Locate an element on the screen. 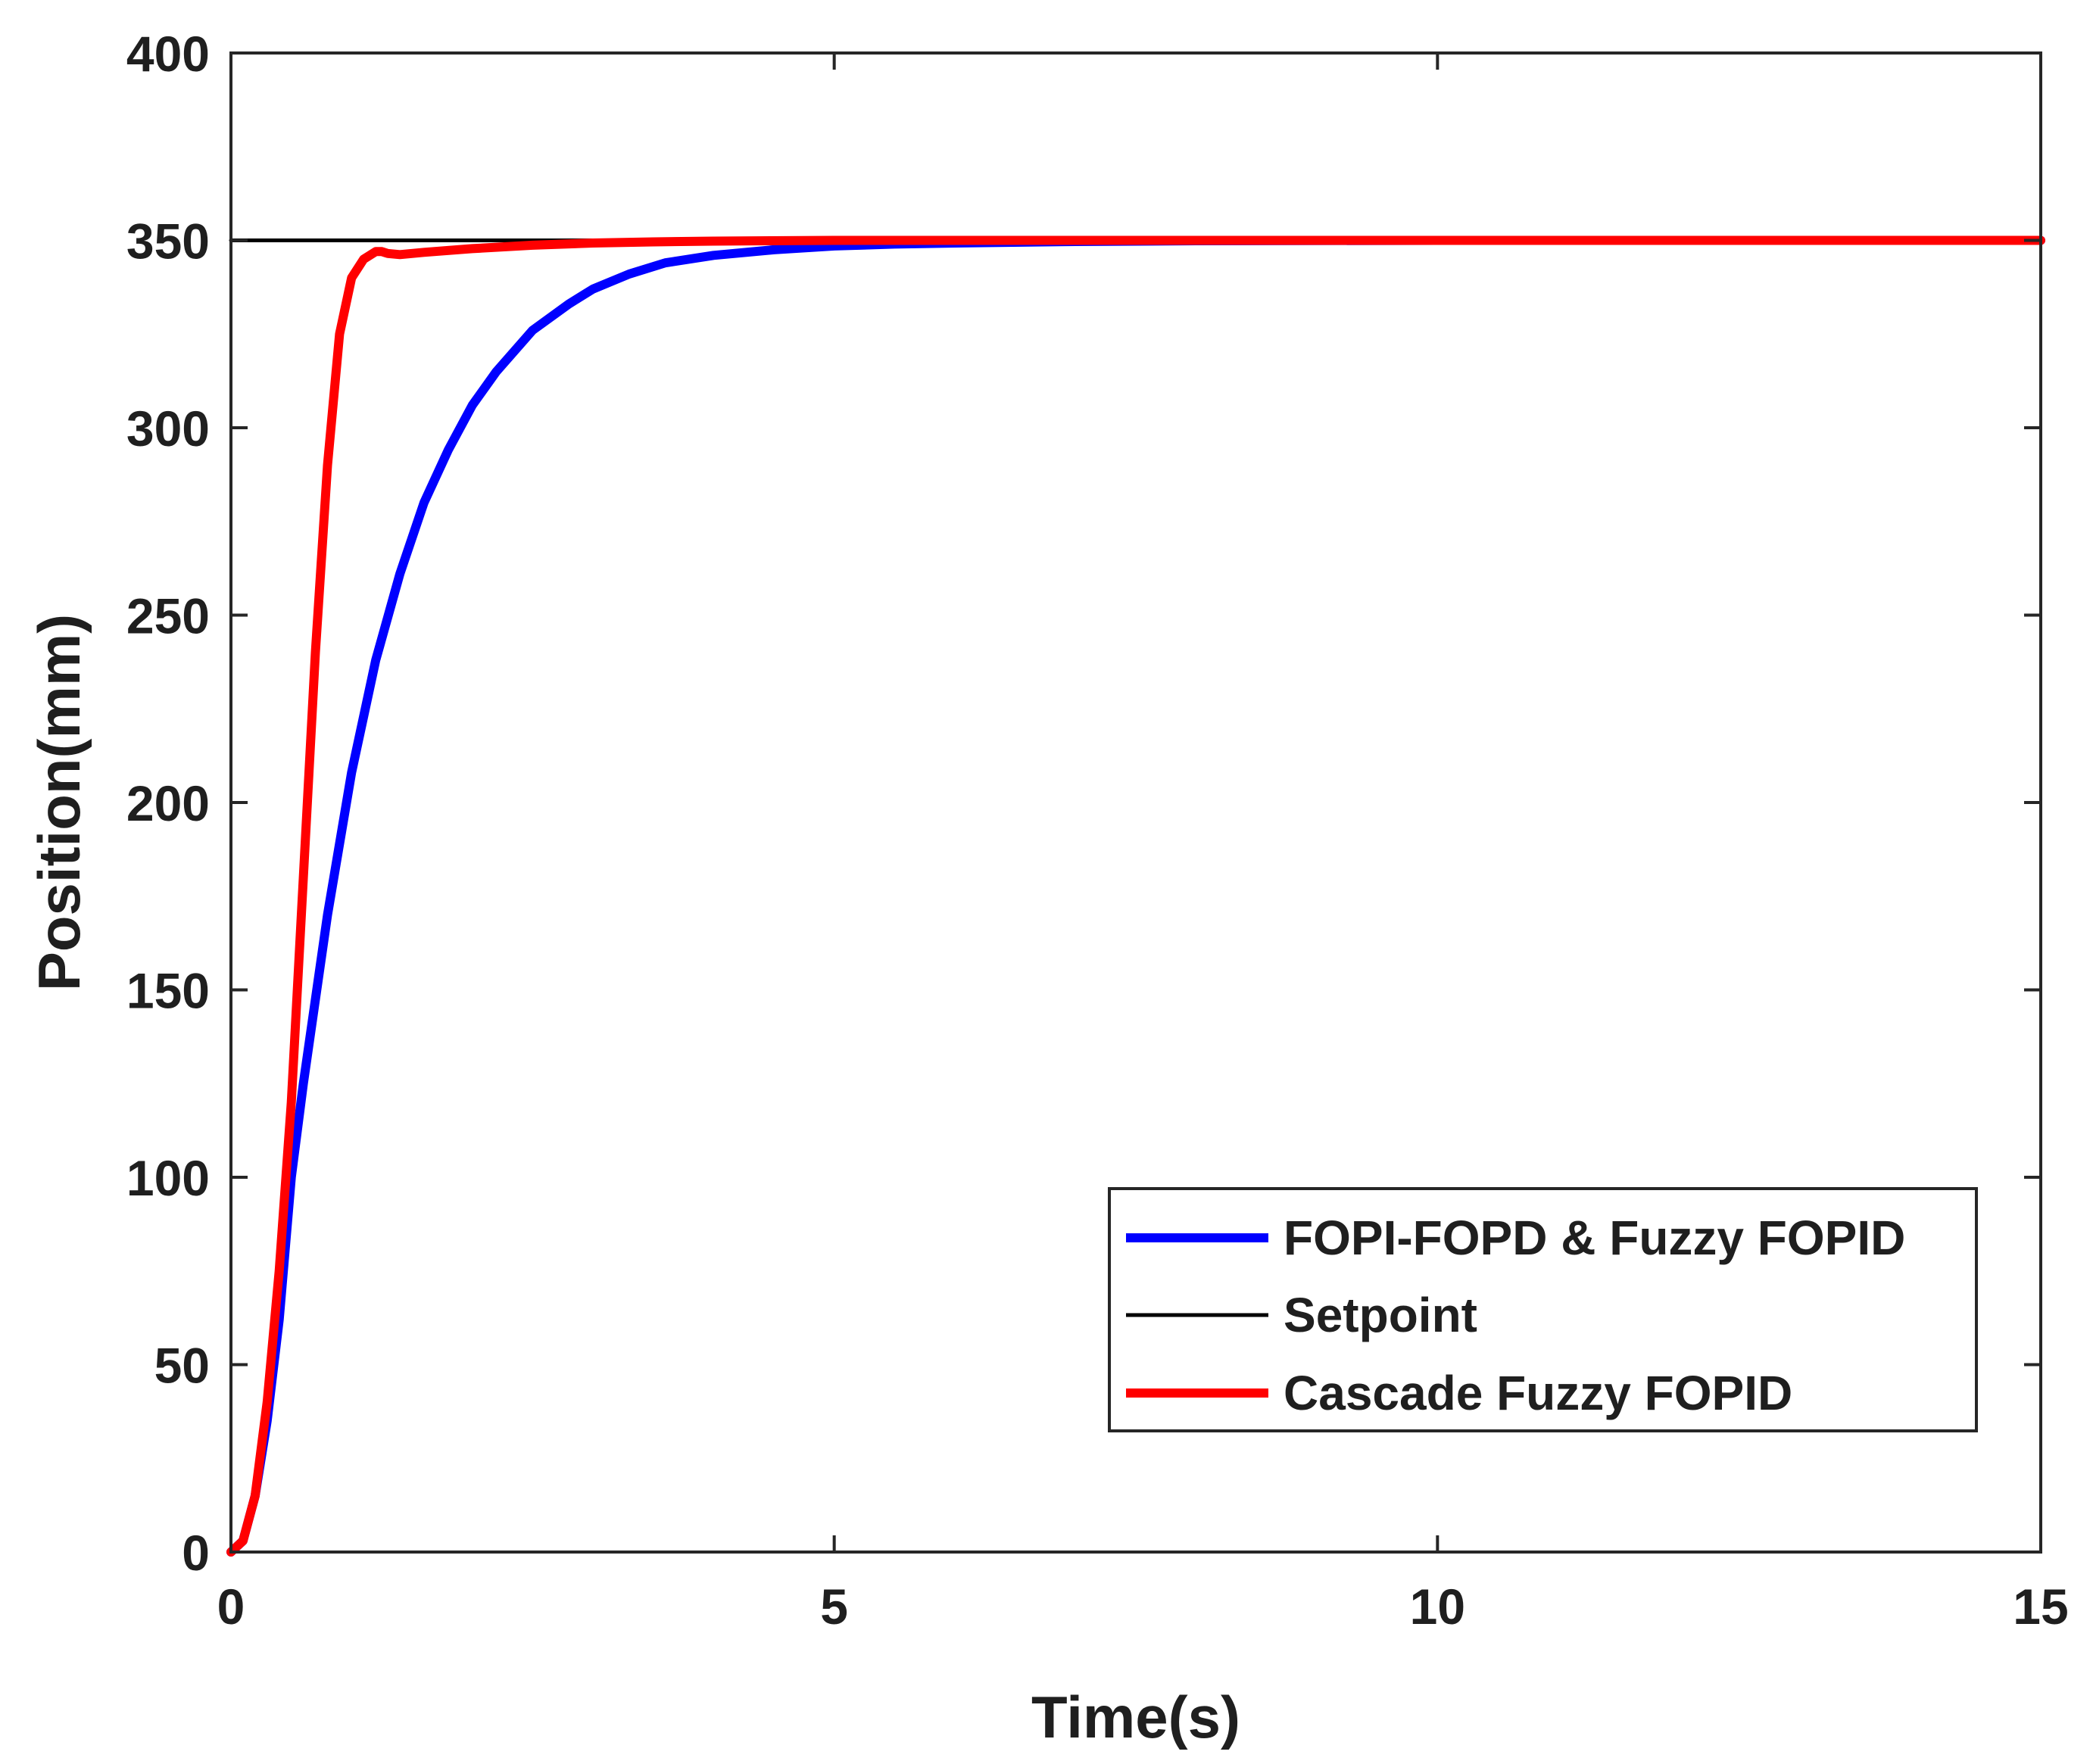 The height and width of the screenshot is (1764, 2093). y-tick-label: 0 is located at coordinates (196, 1553).